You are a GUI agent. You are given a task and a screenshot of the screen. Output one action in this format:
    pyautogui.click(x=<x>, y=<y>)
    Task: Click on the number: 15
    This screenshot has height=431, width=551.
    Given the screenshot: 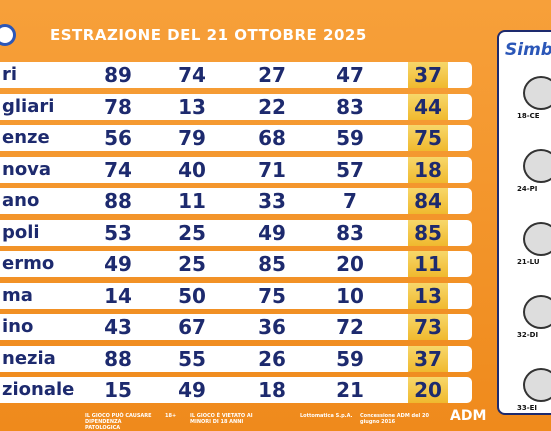 What is the action you would take?
    pyautogui.click(x=118, y=390)
    